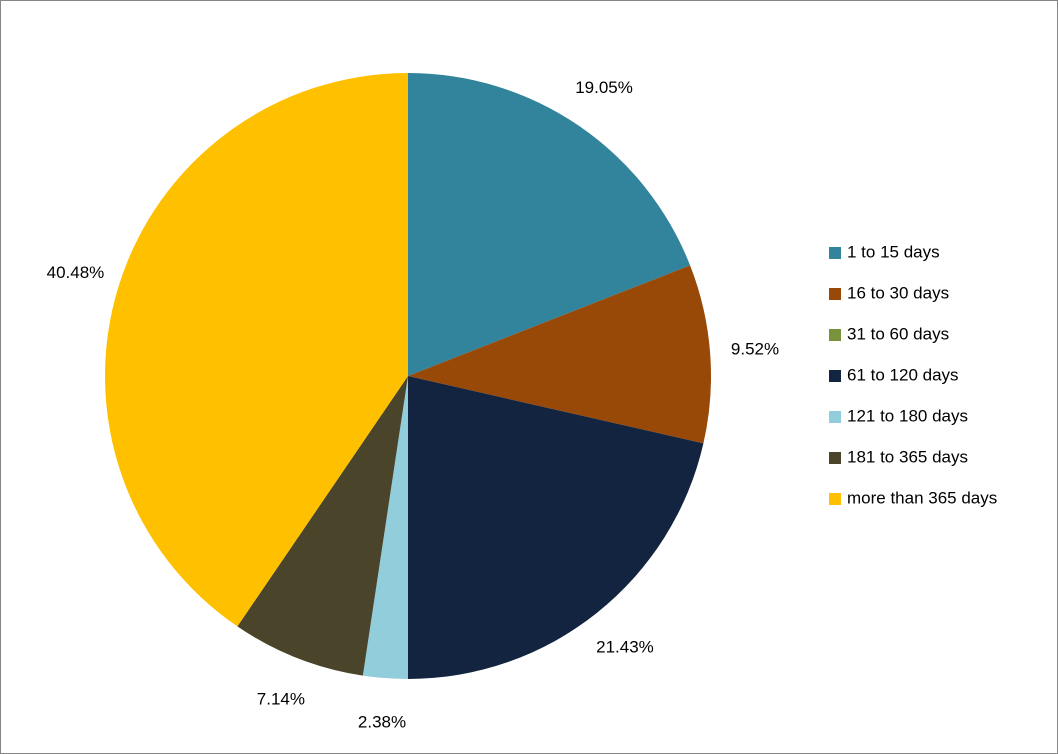 This screenshot has height=754, width=1058. I want to click on data-label: 19.05%, so click(604, 87).